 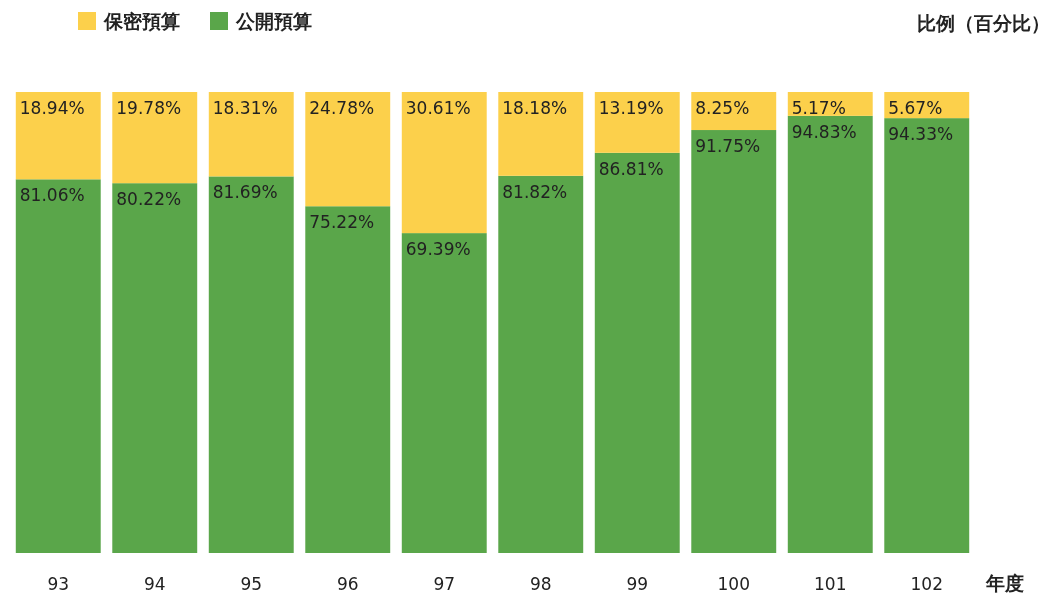 I want to click on x-tick-label: 93, so click(x=58, y=584).